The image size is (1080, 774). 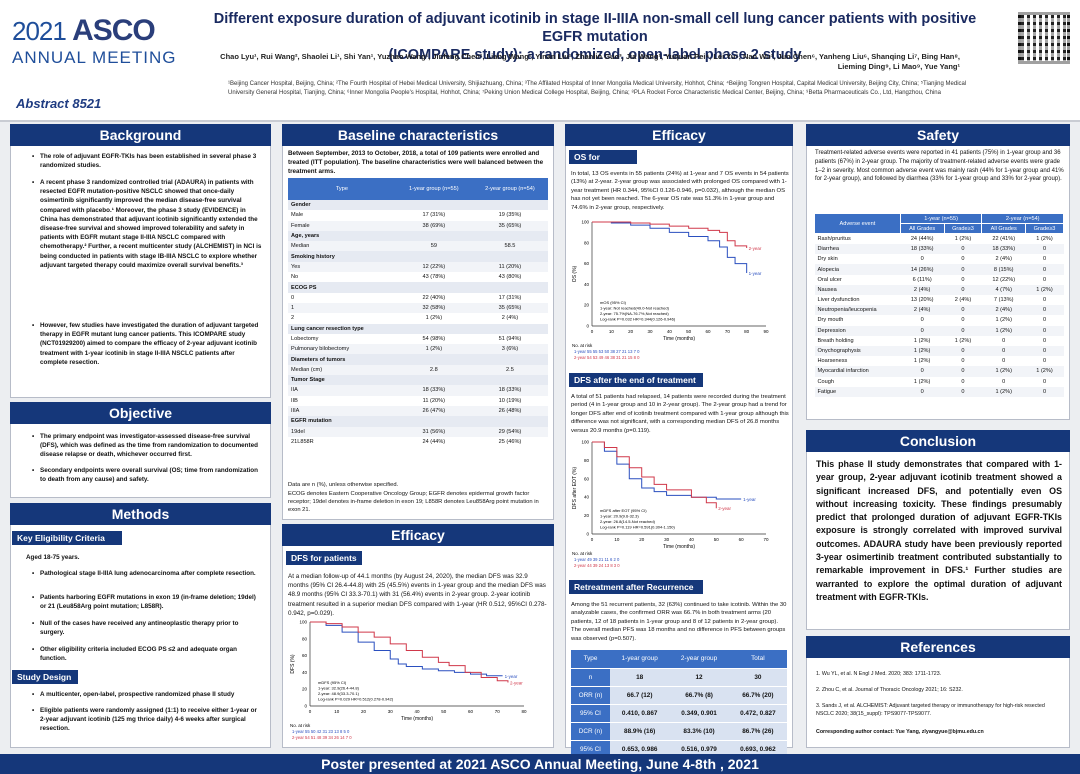 I want to click on safety-row: Cough 1 (2%) 0 0 0, so click(x=939, y=382).